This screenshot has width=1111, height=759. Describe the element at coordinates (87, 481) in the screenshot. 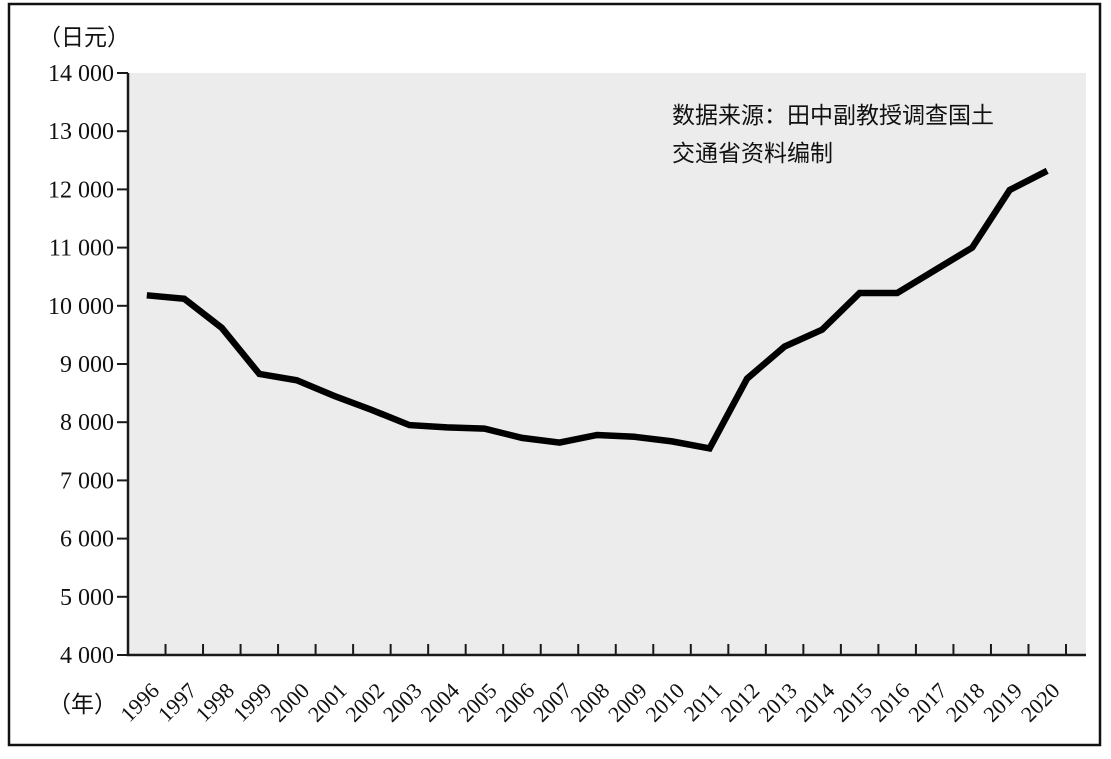

I see `y-tick-label: 7 000` at that location.